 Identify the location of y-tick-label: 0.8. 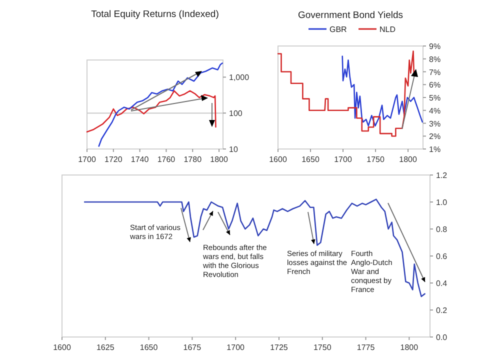
(442, 229).